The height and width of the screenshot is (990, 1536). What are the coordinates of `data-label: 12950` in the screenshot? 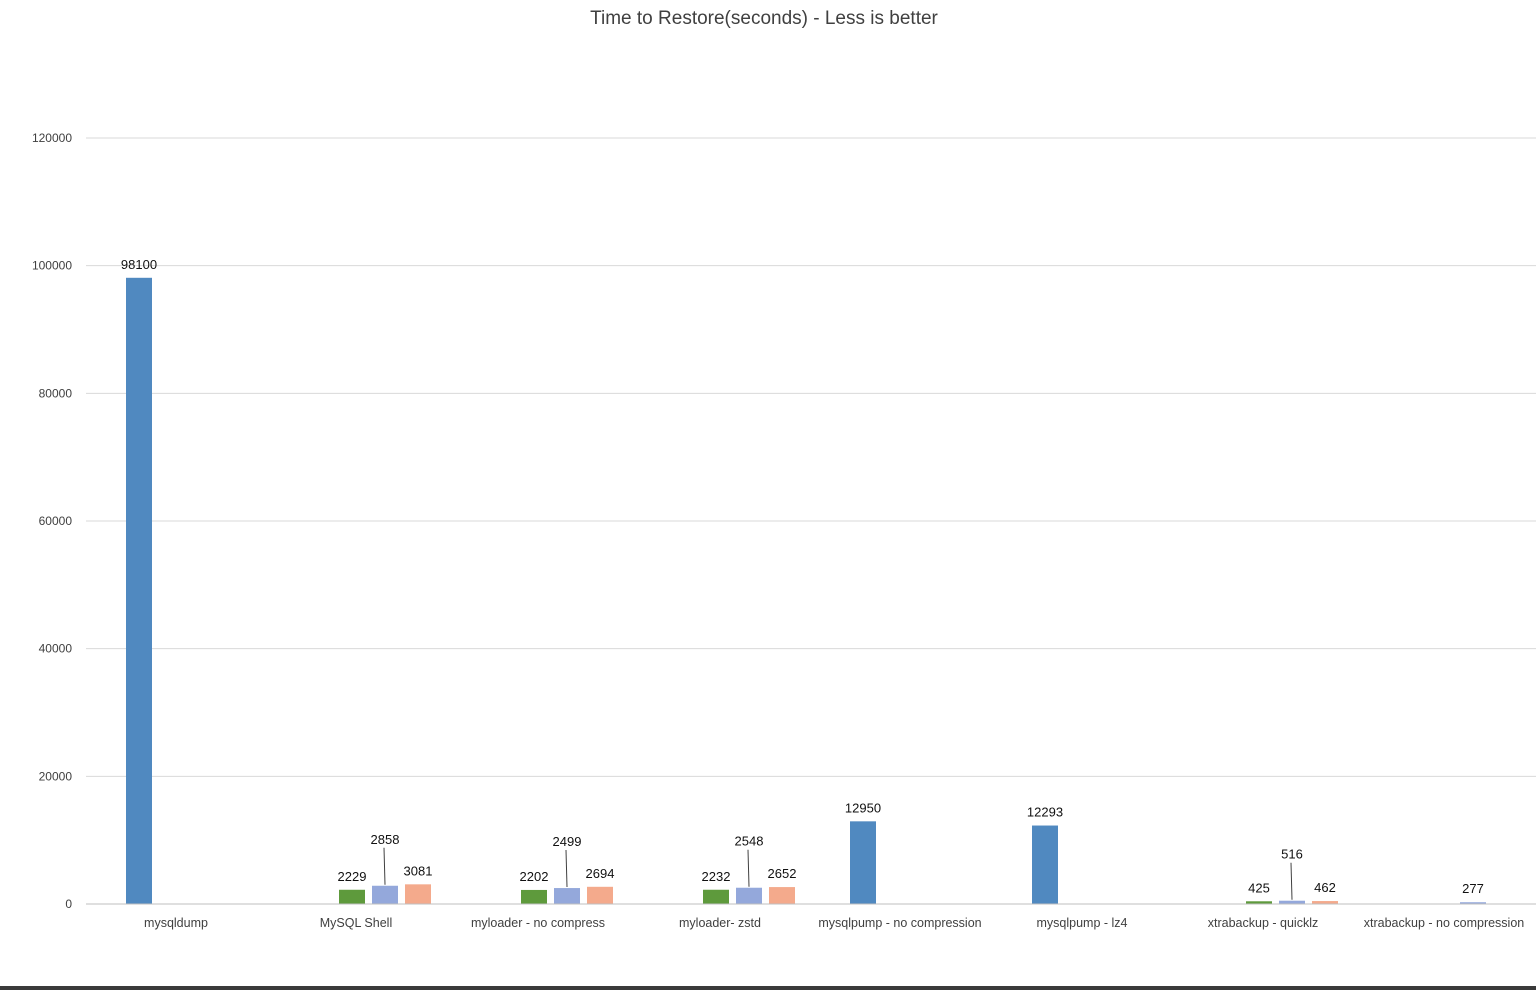 It's located at (863, 807).